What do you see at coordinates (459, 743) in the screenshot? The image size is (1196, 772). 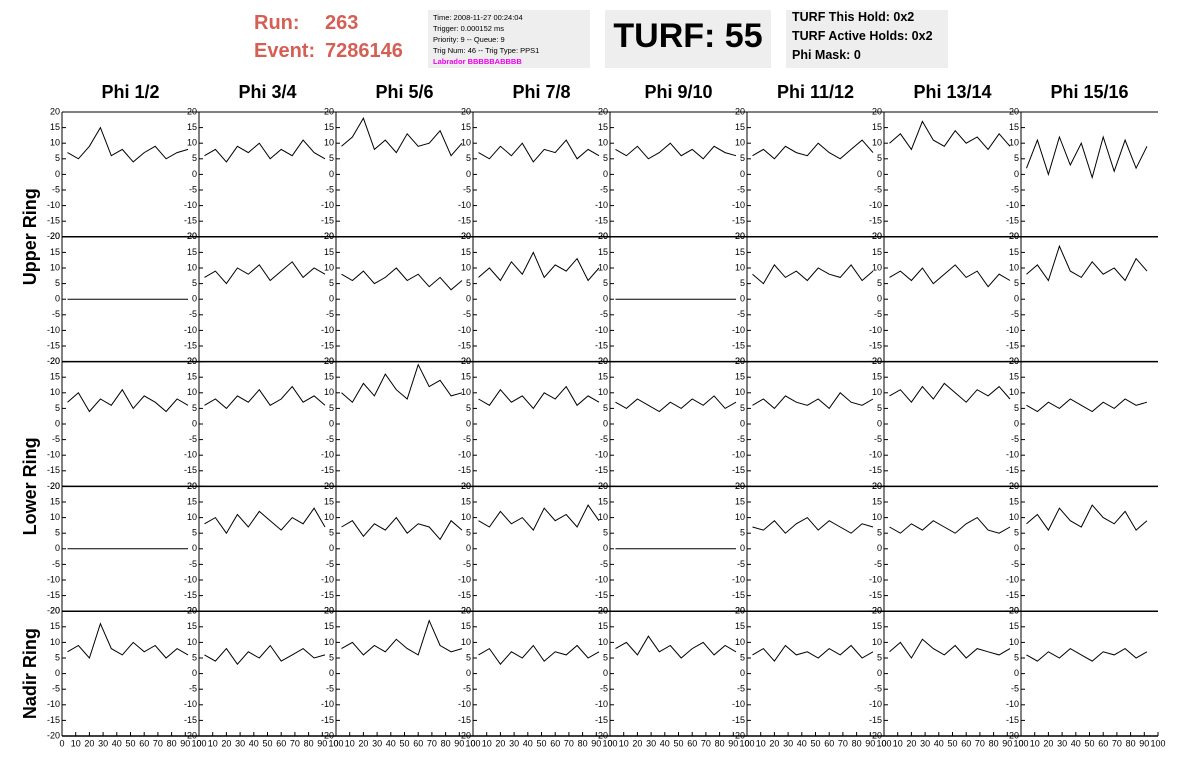 I see `x-tick-label: 90` at bounding box center [459, 743].